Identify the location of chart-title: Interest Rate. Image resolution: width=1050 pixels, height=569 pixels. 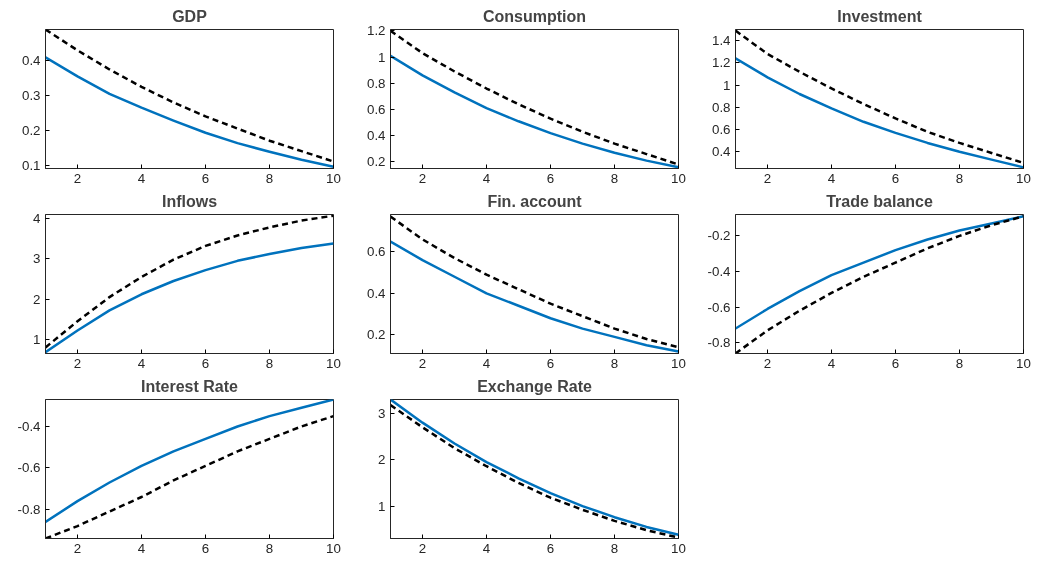
(190, 386).